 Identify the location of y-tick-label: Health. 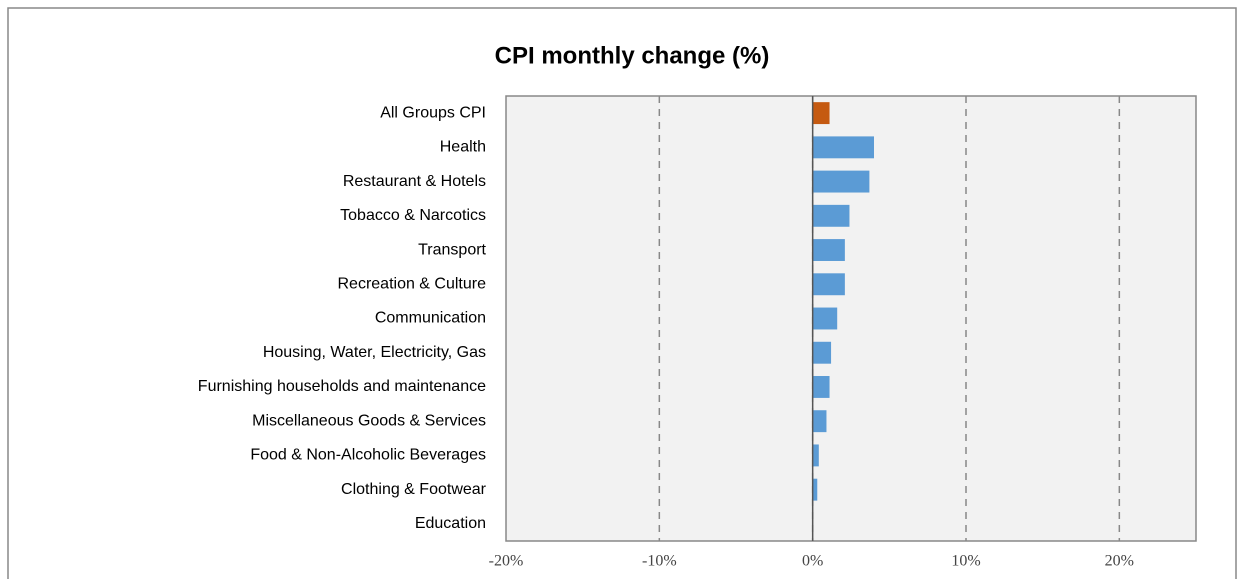
(463, 147).